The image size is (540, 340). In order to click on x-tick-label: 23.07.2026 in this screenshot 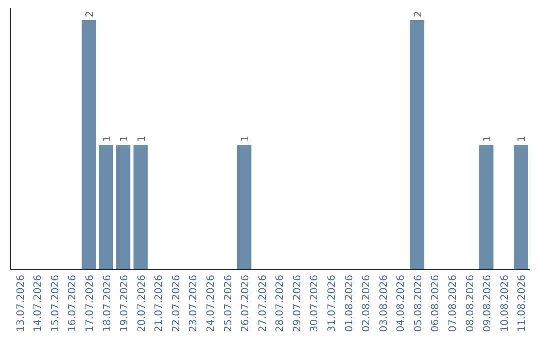, I will do `click(194, 303)`.